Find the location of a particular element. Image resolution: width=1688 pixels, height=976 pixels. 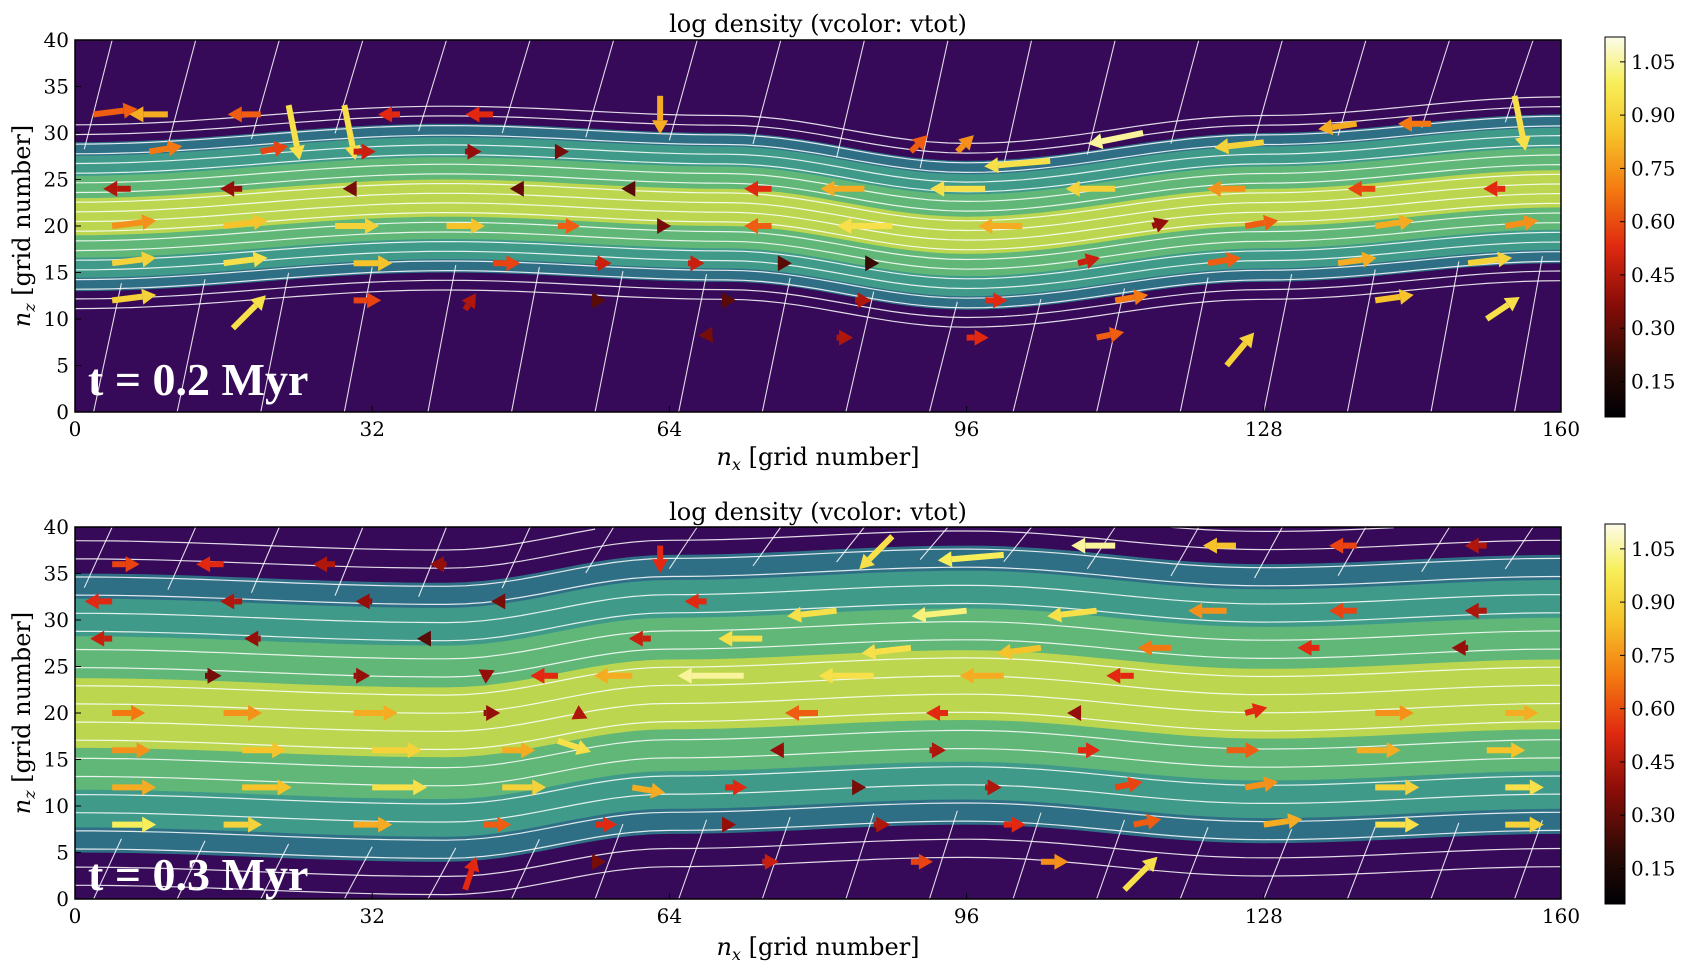

colorbar-tick-label: 1.05 is located at coordinates (1653, 62).